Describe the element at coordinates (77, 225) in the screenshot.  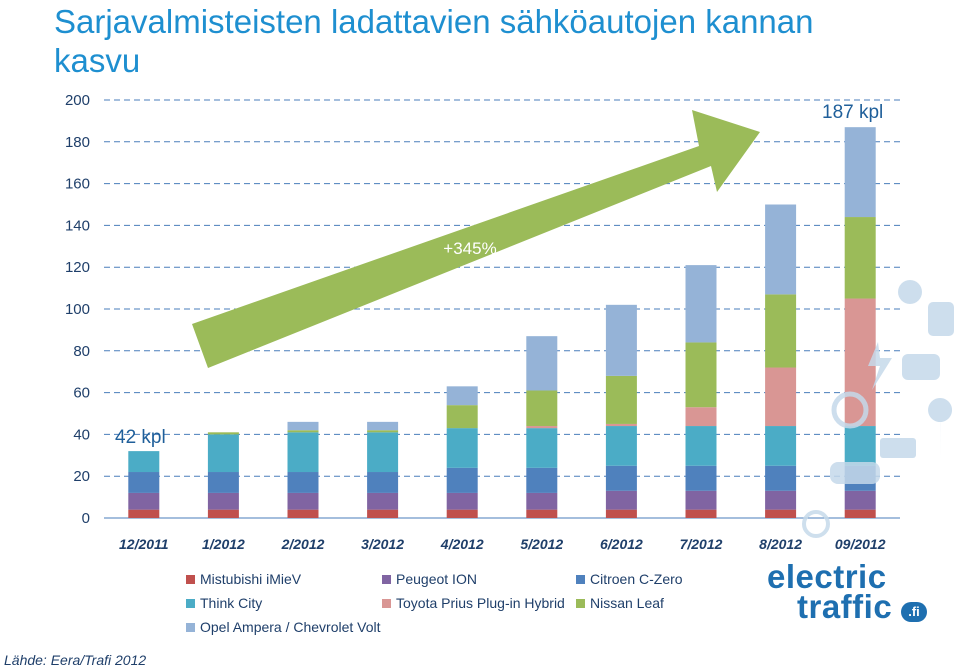
I see `y-tick-label: 140` at that location.